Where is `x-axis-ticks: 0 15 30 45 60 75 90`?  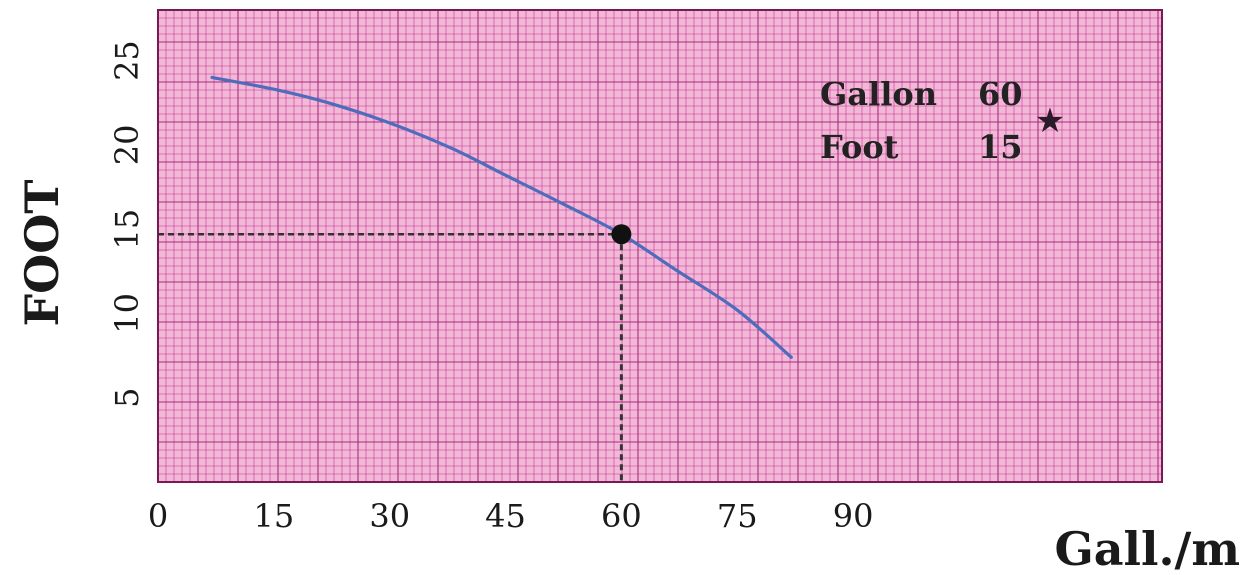 x-axis-ticks: 0 15 30 45 60 75 90 is located at coordinates (511, 516).